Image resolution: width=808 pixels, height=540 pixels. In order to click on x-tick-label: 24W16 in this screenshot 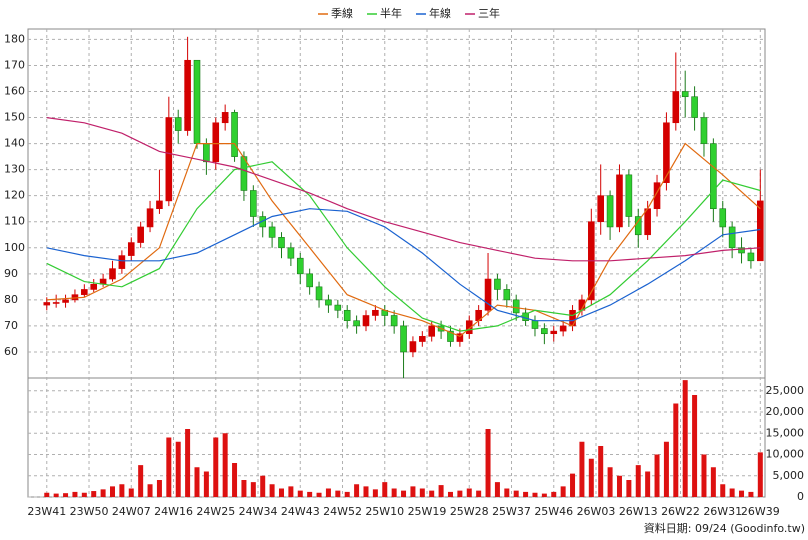, I will do `click(173, 511)`.